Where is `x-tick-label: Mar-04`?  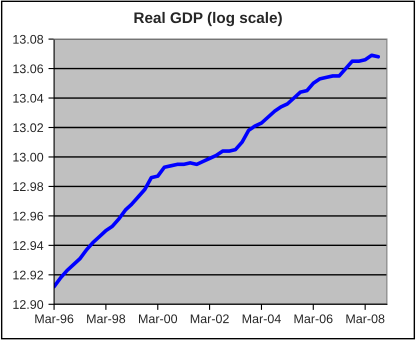
x-tick-label: Mar-04 is located at coordinates (261, 319).